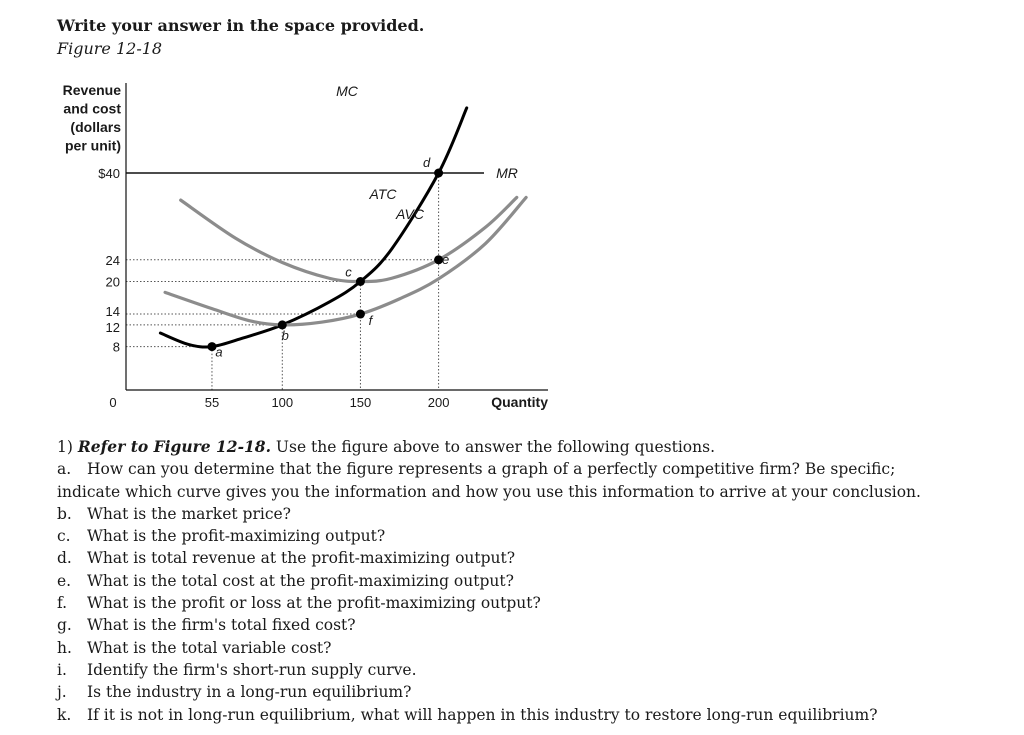 Image resolution: width=1024 pixels, height=735 pixels. Describe the element at coordinates (62, 669) in the screenshot. I see `question-part-letter: i.` at that location.